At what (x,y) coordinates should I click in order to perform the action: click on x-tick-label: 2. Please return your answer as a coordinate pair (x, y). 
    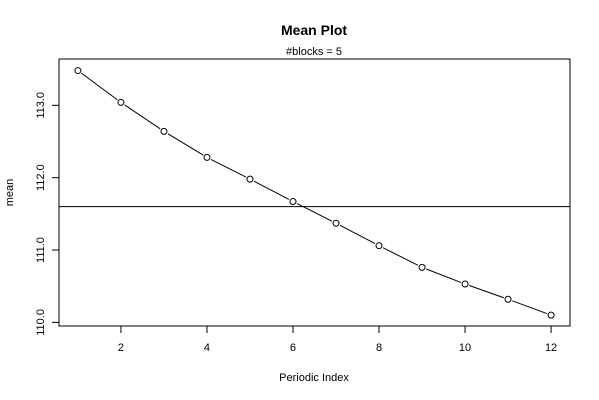
    Looking at the image, I should click on (121, 348).